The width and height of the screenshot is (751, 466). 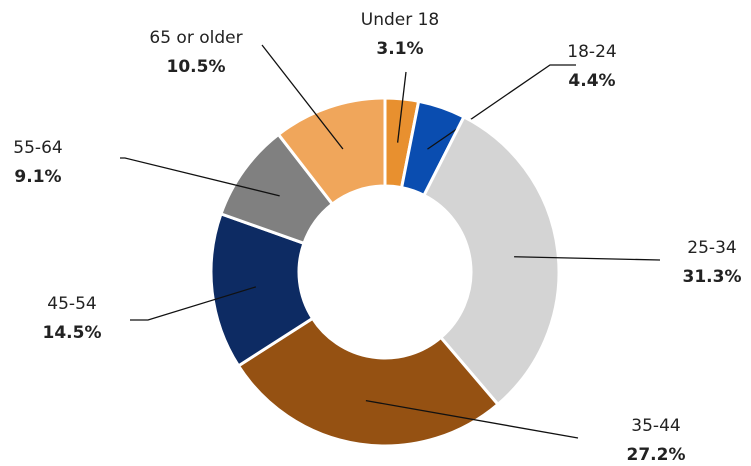 I want to click on category-label: 45-54, so click(x=71, y=304).